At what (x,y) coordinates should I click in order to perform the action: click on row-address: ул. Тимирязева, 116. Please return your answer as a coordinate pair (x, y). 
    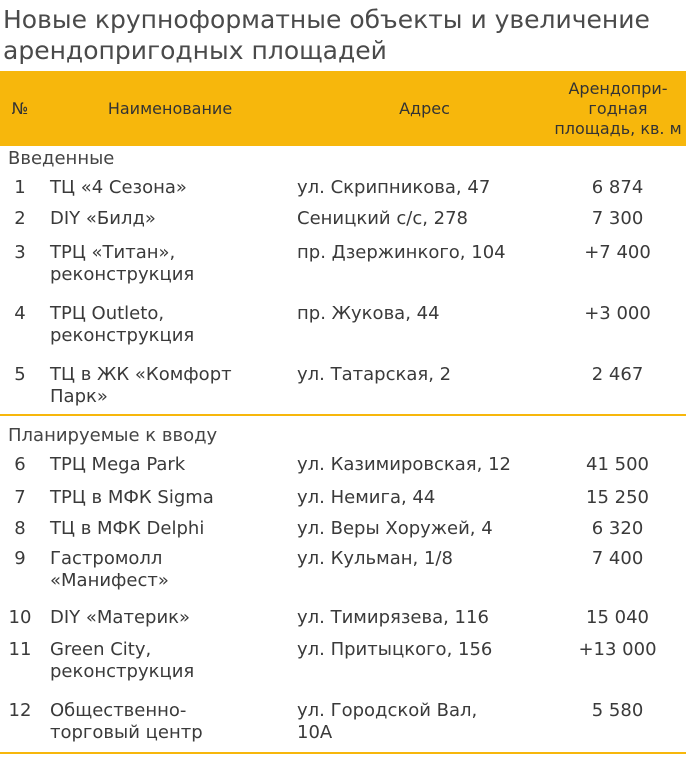
    Looking at the image, I should click on (424, 618).